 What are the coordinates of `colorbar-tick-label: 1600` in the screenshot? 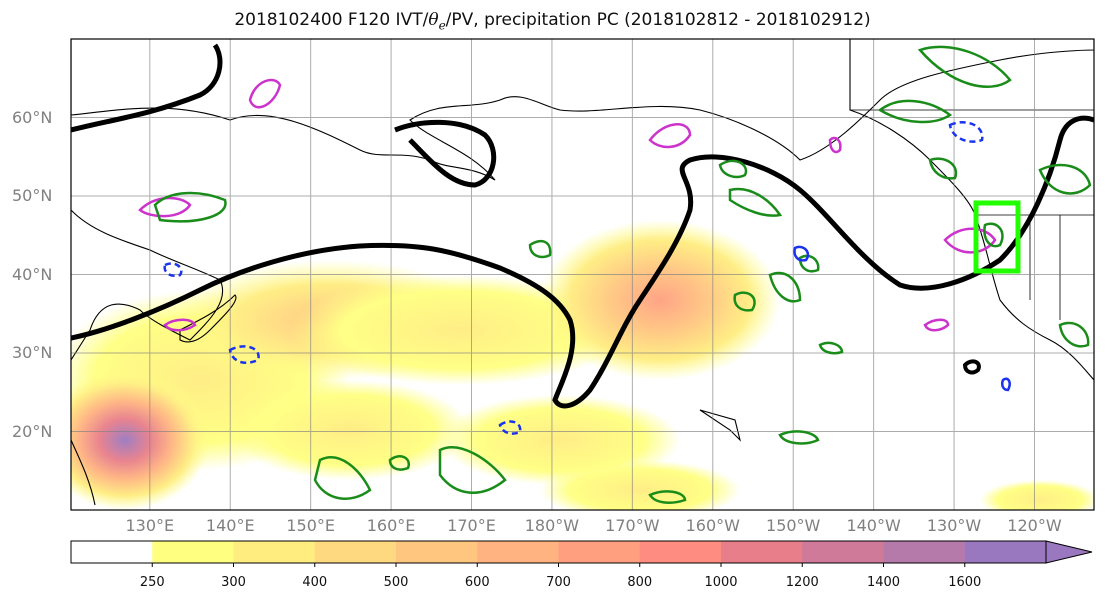 It's located at (965, 582).